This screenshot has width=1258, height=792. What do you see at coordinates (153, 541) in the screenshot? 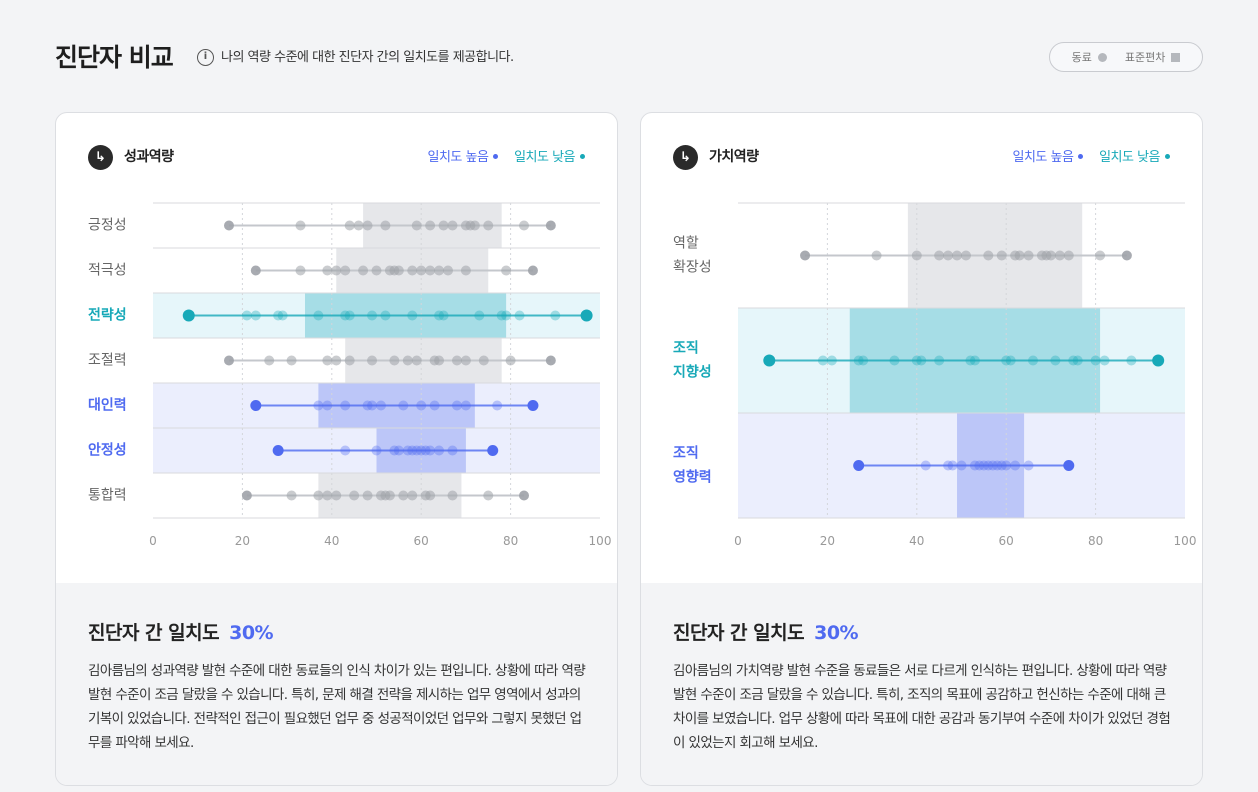
I see `x-tick-label: 0` at bounding box center [153, 541].